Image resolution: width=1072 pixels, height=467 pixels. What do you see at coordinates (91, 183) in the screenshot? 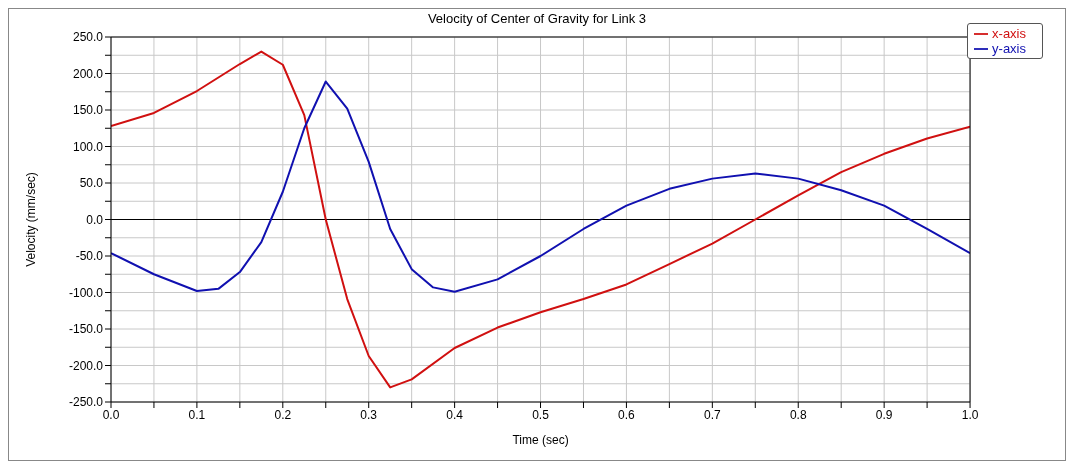
I see `y-tick-label: 50.0` at bounding box center [91, 183].